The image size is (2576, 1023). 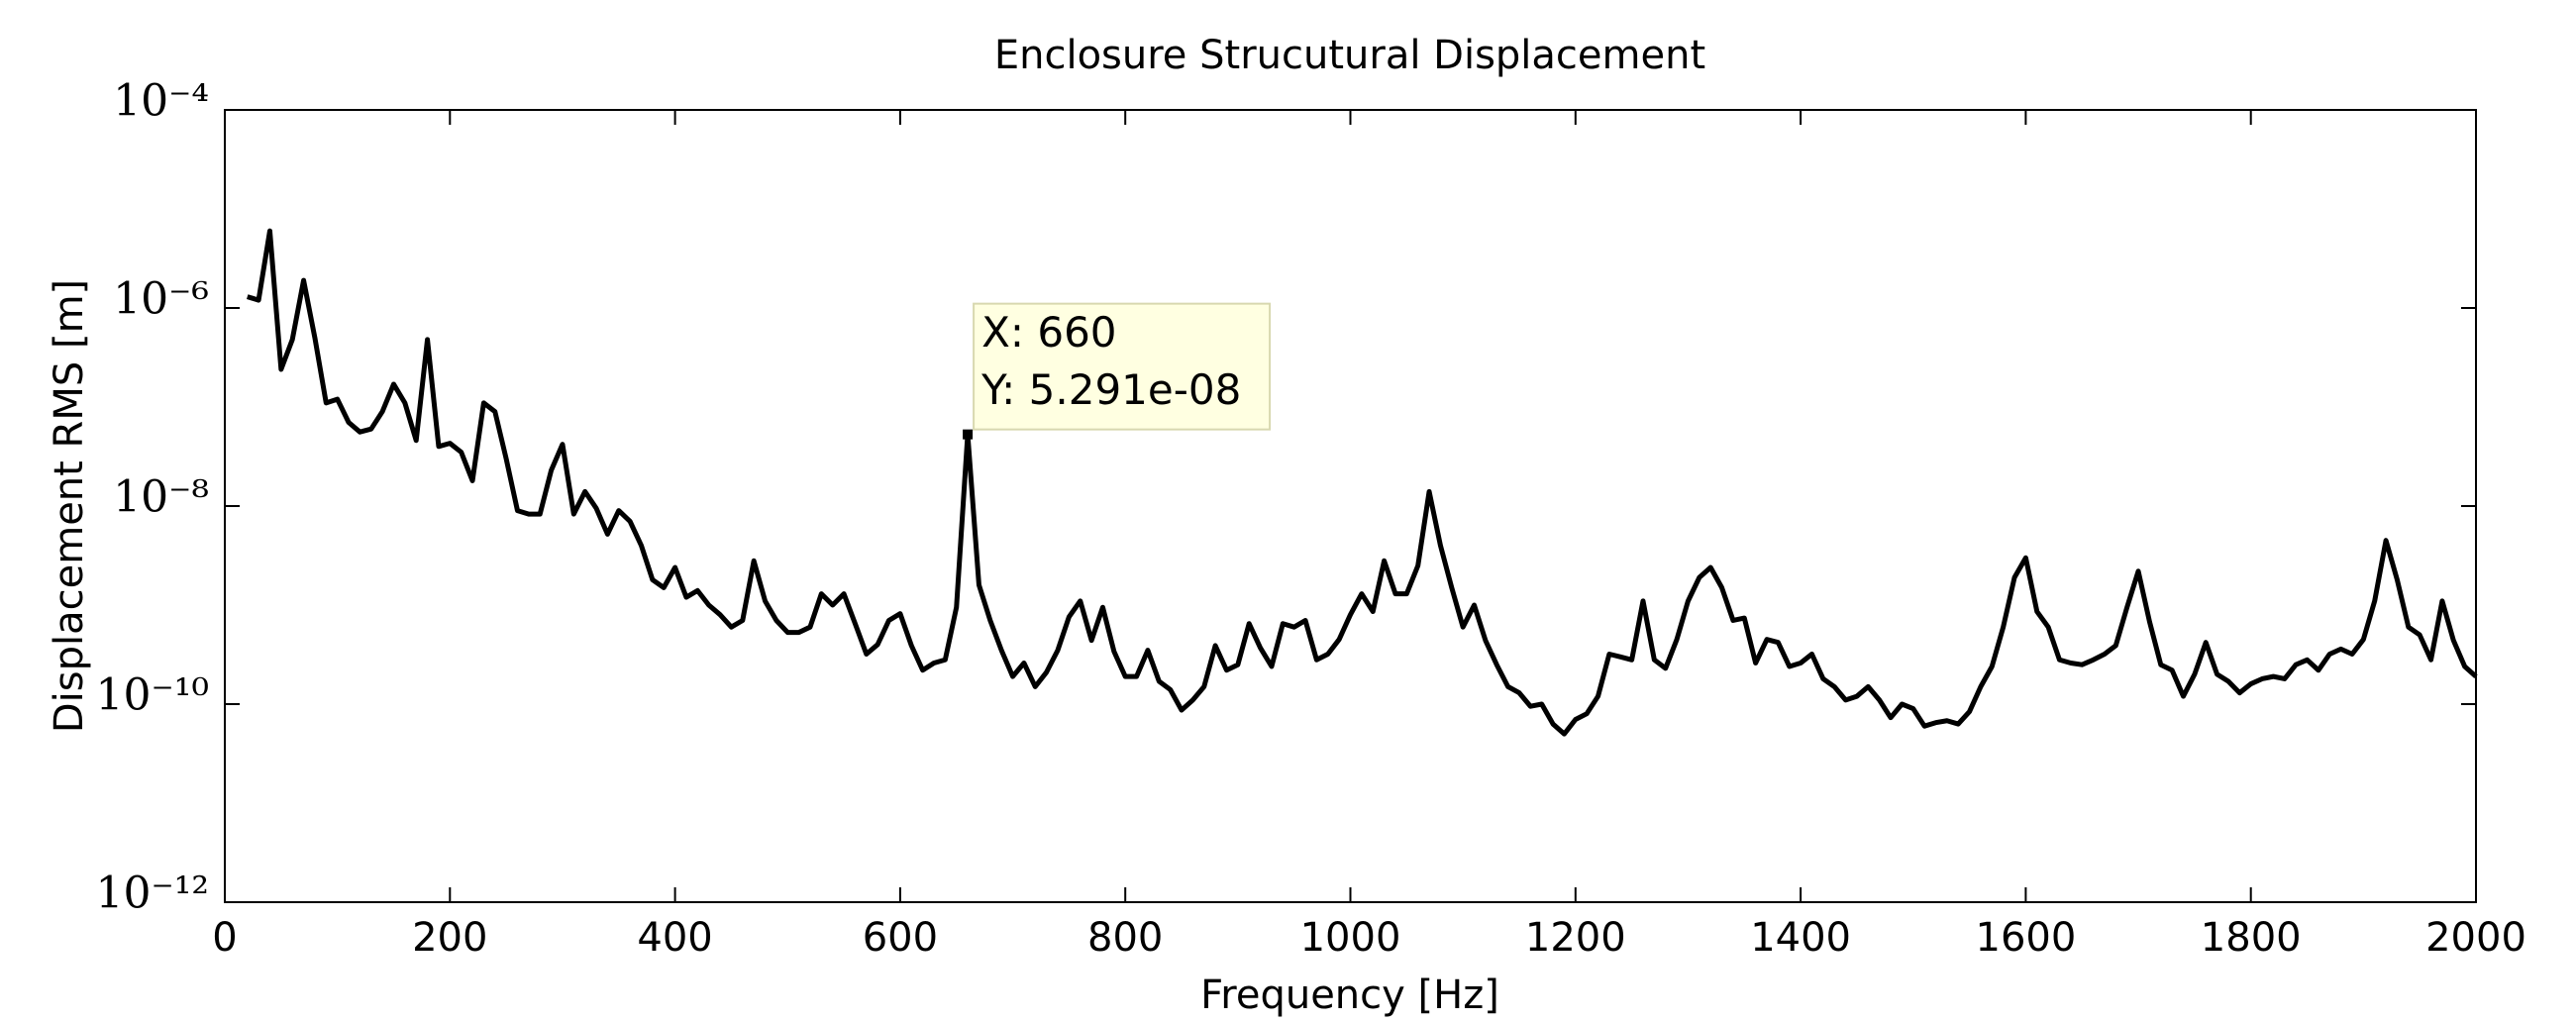 I want to click on y-tick-label: 10⁻¹², so click(x=153, y=894).